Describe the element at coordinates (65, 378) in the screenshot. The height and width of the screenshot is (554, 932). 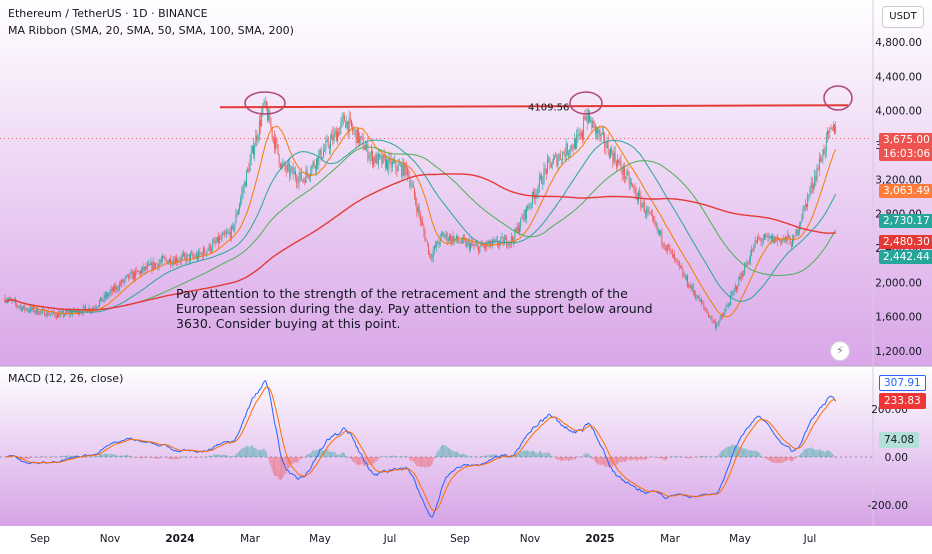
I see `macd-legend: MACD (12, 26, close)` at that location.